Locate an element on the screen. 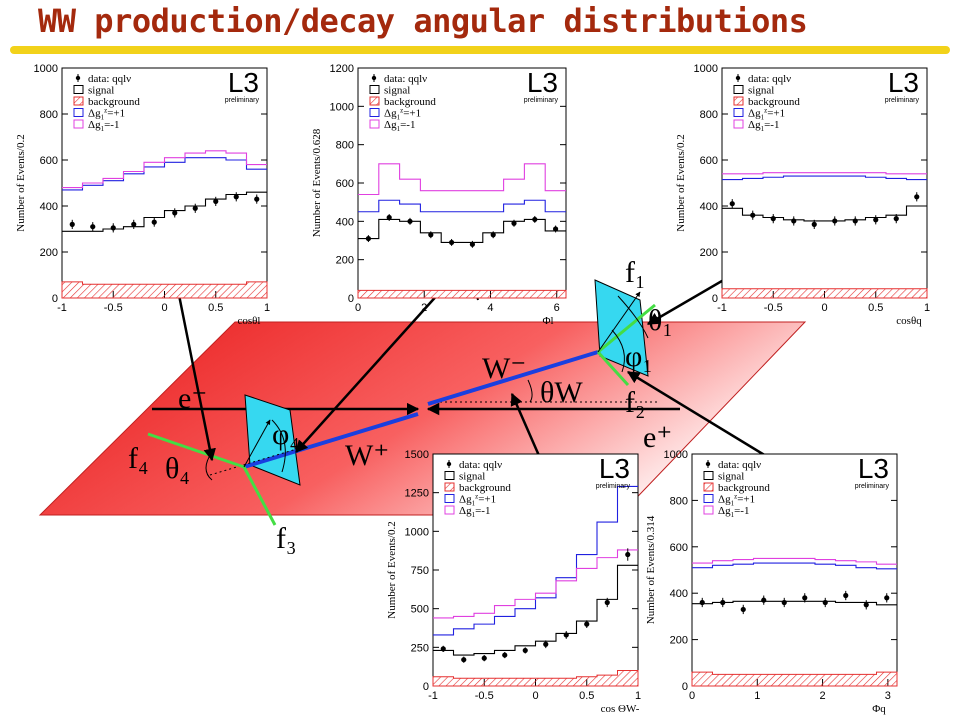 This screenshot has height=720, width=960. thetaW-arc is located at coordinates (530, 391).